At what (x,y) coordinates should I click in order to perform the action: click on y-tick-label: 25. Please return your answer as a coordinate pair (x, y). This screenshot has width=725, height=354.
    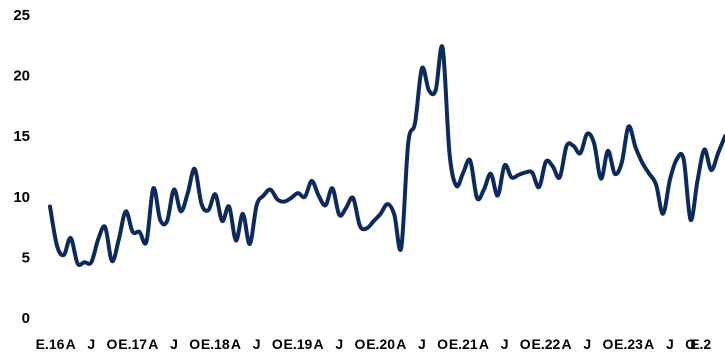
    Looking at the image, I should click on (21, 15).